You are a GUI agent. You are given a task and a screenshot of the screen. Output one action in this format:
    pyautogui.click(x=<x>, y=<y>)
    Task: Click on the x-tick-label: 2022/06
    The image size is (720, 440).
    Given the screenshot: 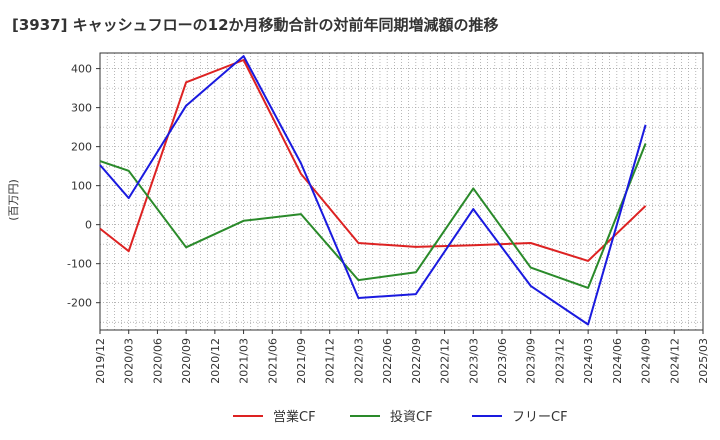 What is the action you would take?
    pyautogui.click(x=387, y=361)
    